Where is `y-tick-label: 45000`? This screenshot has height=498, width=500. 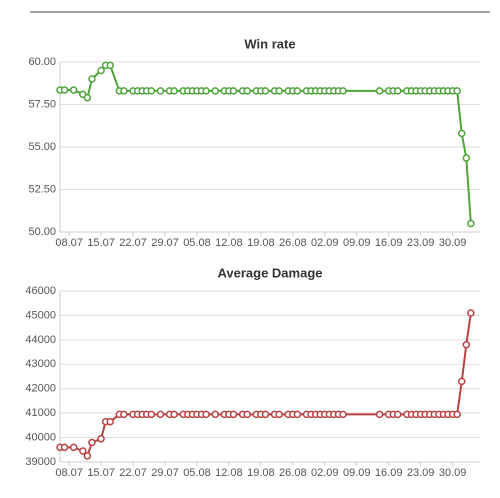 y-tick-label: 45000 is located at coordinates (40, 315).